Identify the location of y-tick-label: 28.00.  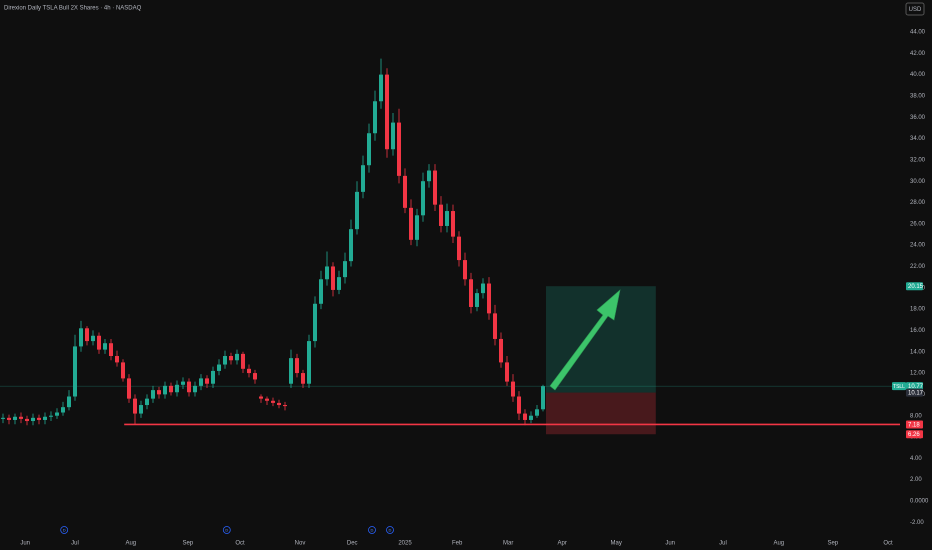
(918, 203).